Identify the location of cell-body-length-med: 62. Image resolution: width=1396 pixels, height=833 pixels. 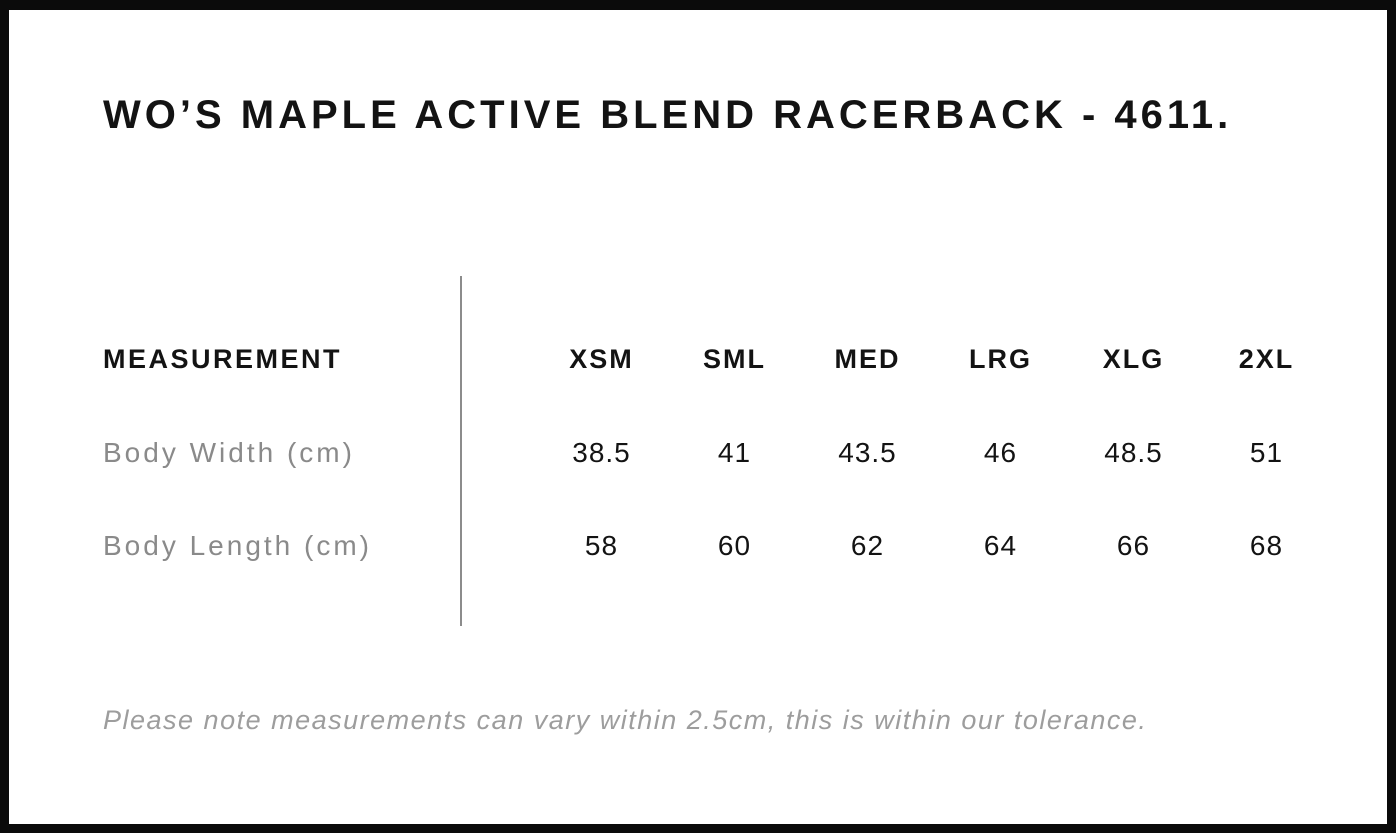
(867, 545).